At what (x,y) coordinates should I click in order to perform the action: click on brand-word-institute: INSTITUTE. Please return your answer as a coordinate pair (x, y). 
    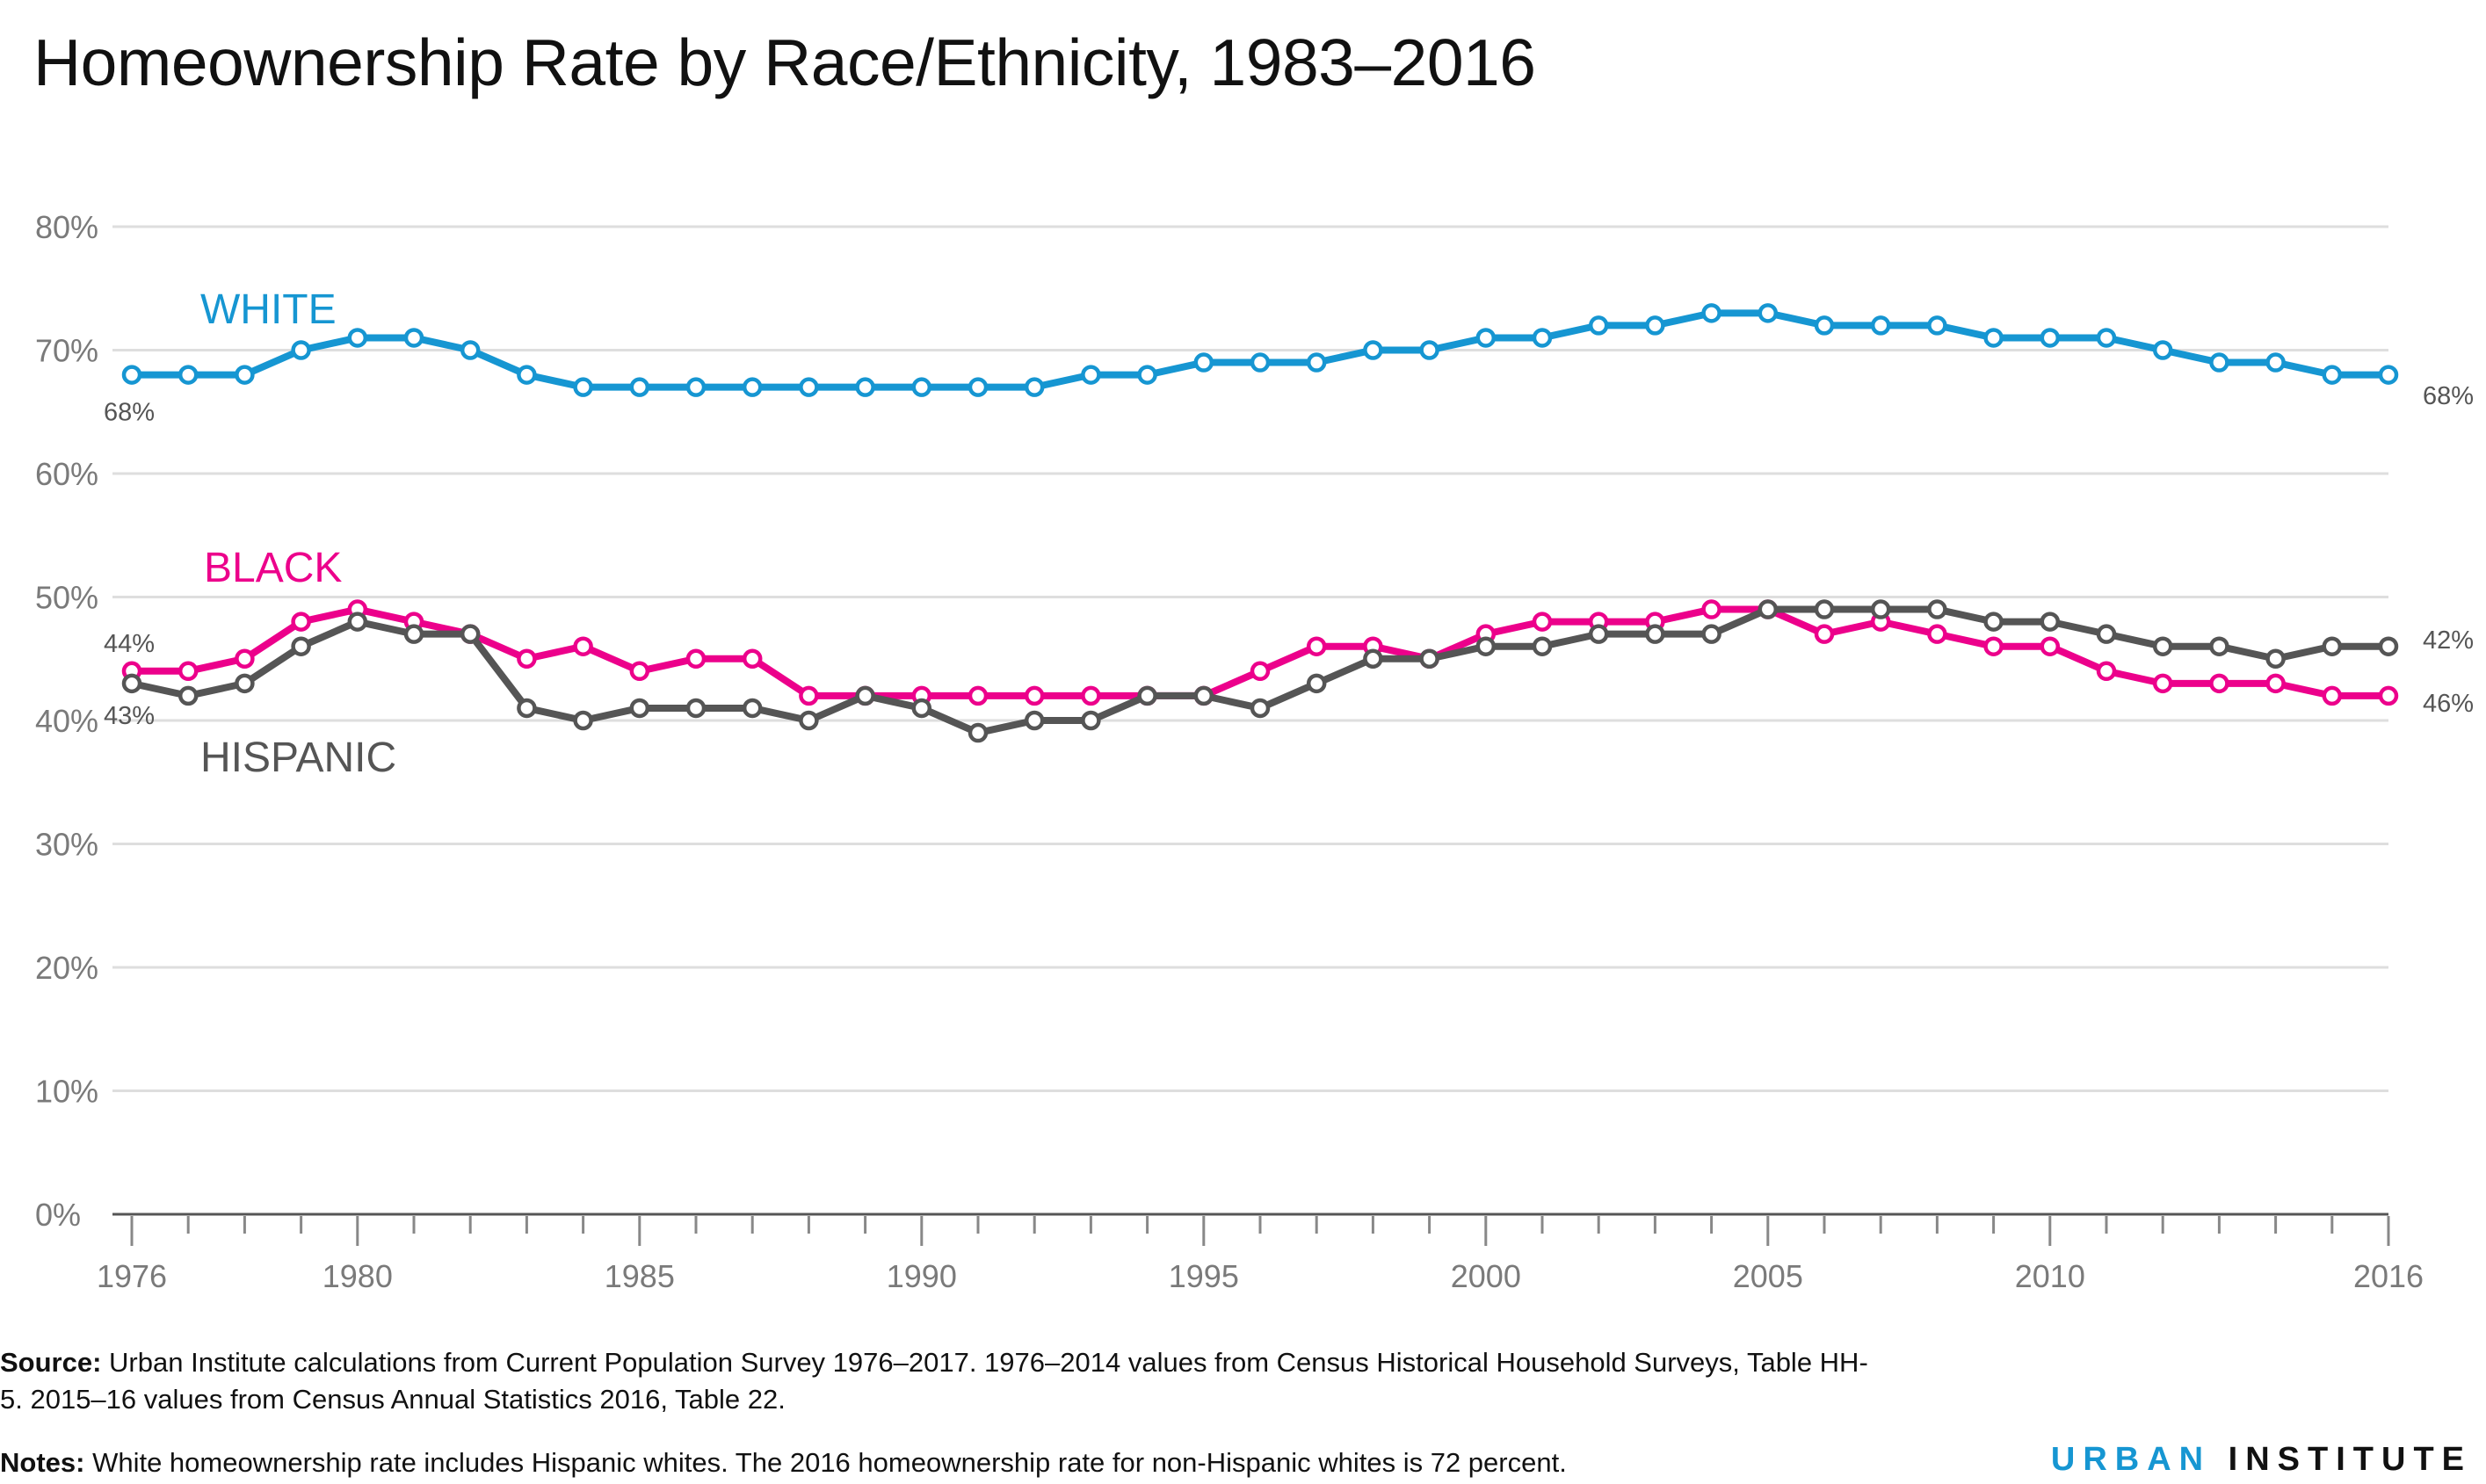
    Looking at the image, I should click on (2350, 1460).